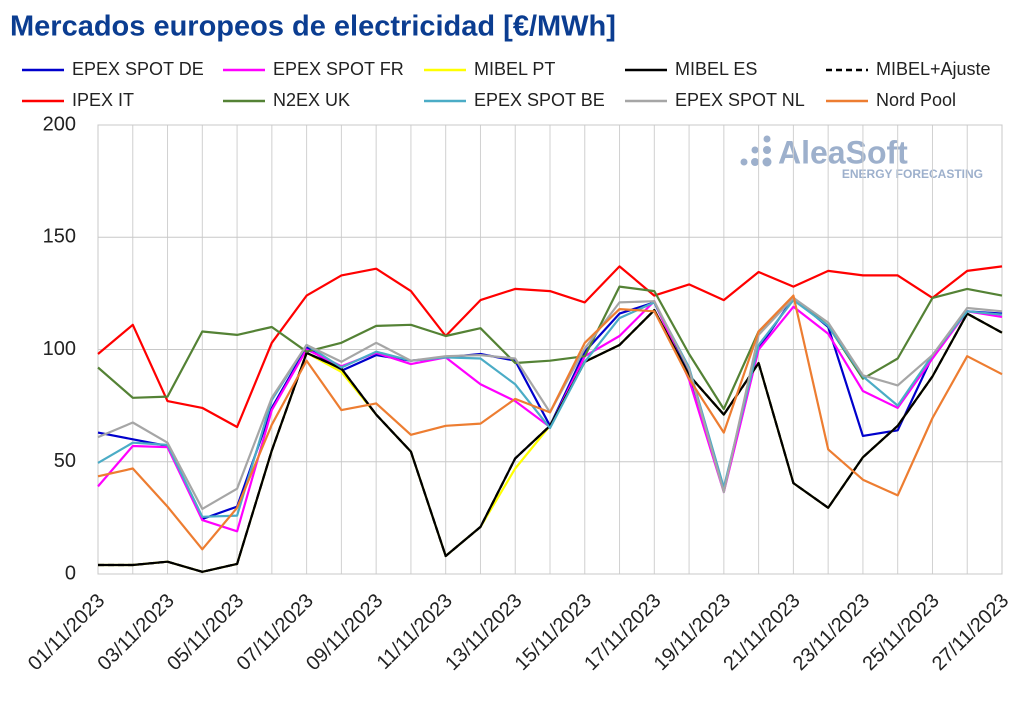  Describe the element at coordinates (338, 69) in the screenshot. I see `legend-label: EPEX SPOT FR` at that location.